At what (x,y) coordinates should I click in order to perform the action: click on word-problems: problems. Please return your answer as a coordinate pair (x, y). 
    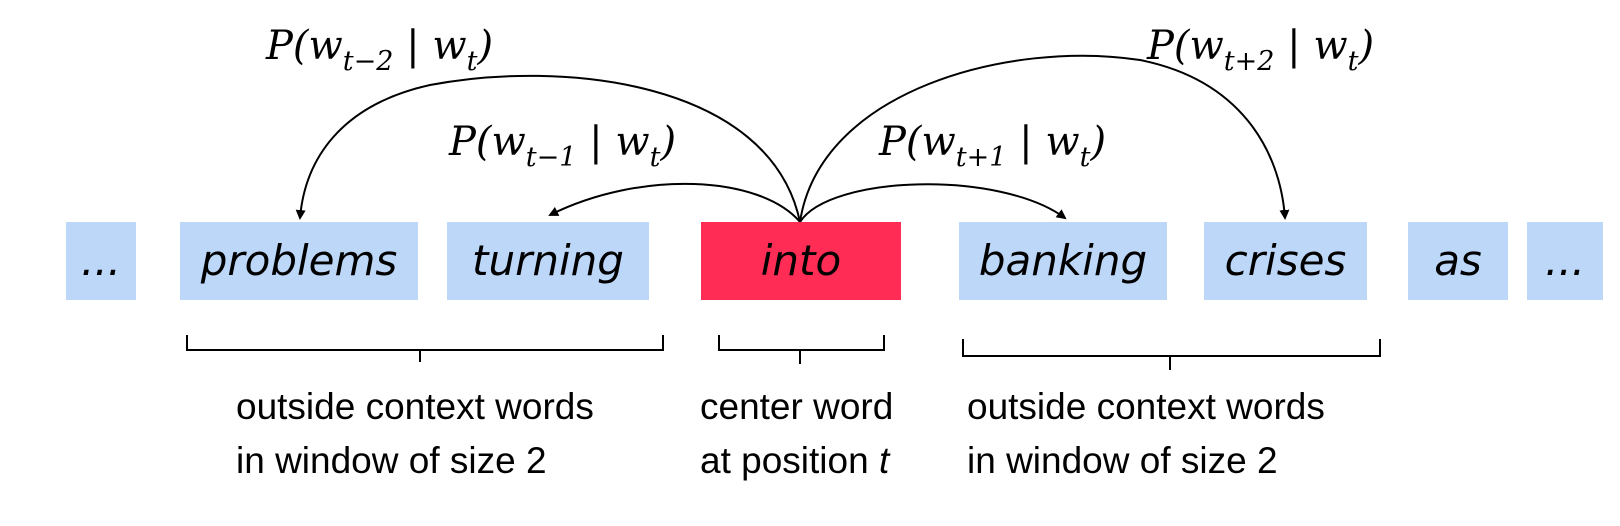
    Looking at the image, I should click on (299, 261).